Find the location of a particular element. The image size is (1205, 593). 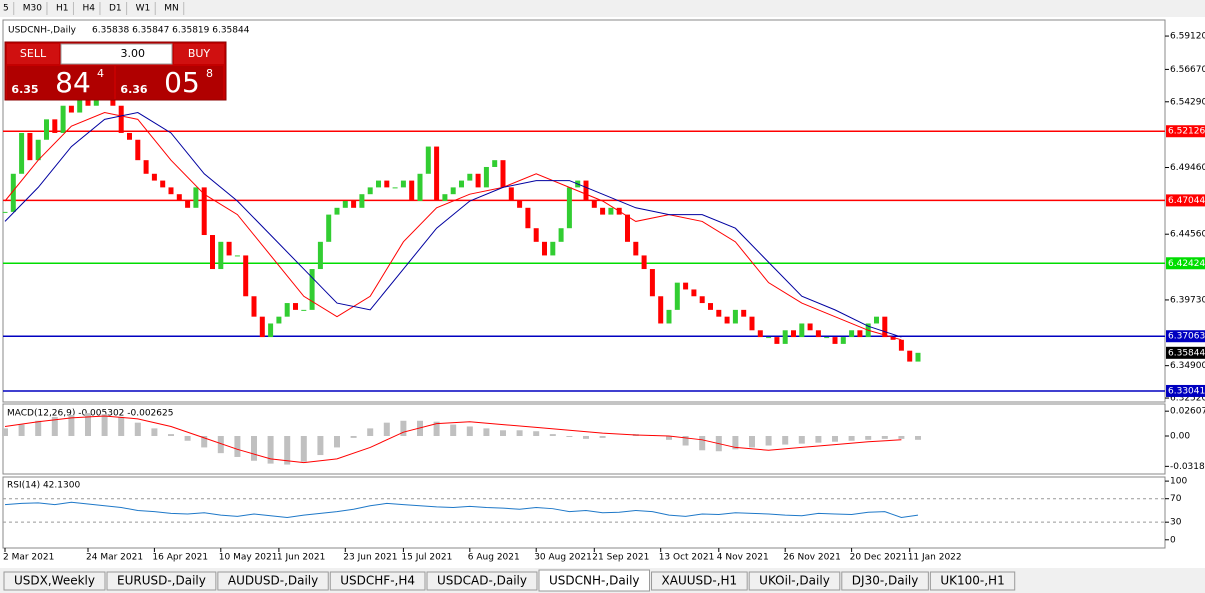

level-label: 6.52126 is located at coordinates (1186, 132).